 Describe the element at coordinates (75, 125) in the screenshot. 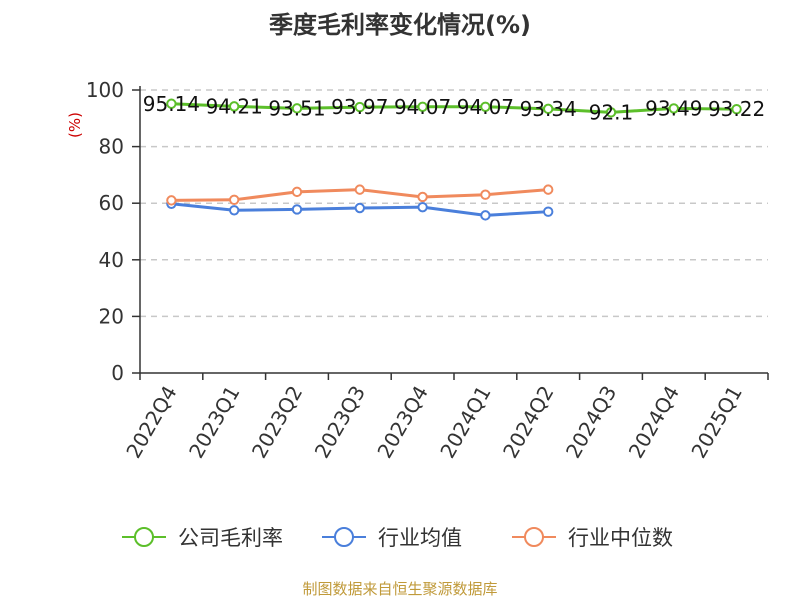

I see `y-axis-unit-label: (%)` at that location.